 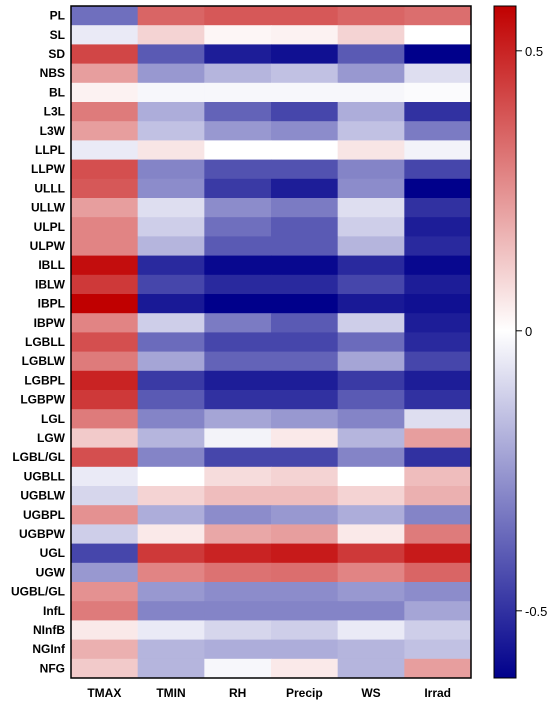 I want to click on heatmap-cell-ULPL-TMAX, so click(x=105, y=227).